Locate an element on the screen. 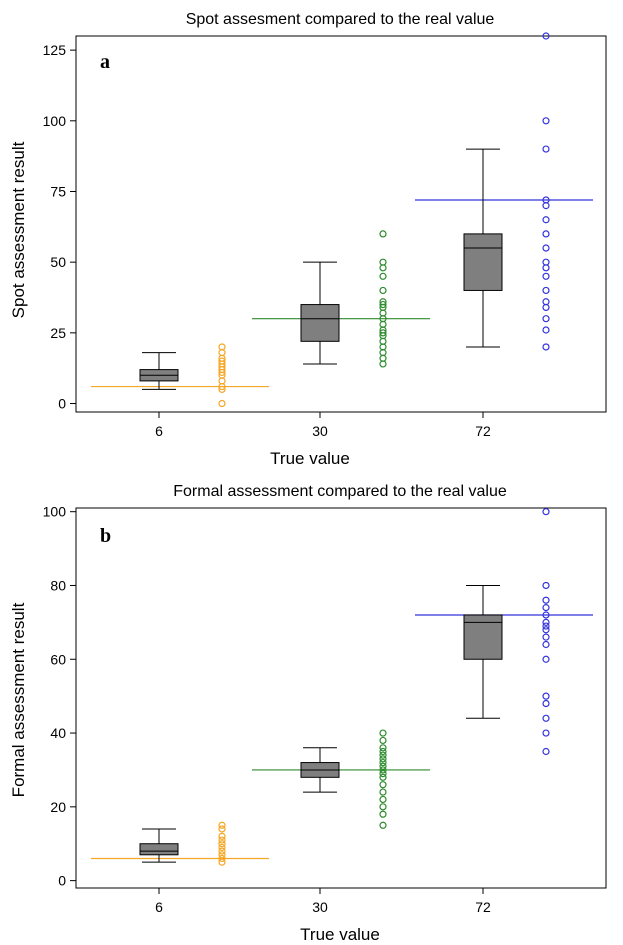  y-tick-label: 80 is located at coordinates (58, 585).